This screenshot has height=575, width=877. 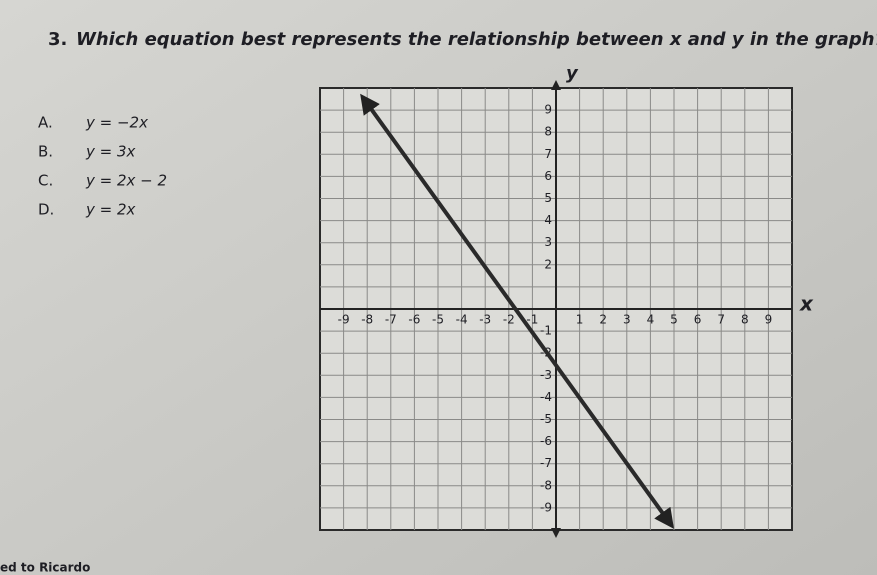 I want to click on x-tick-label: -5, so click(x=438, y=320).